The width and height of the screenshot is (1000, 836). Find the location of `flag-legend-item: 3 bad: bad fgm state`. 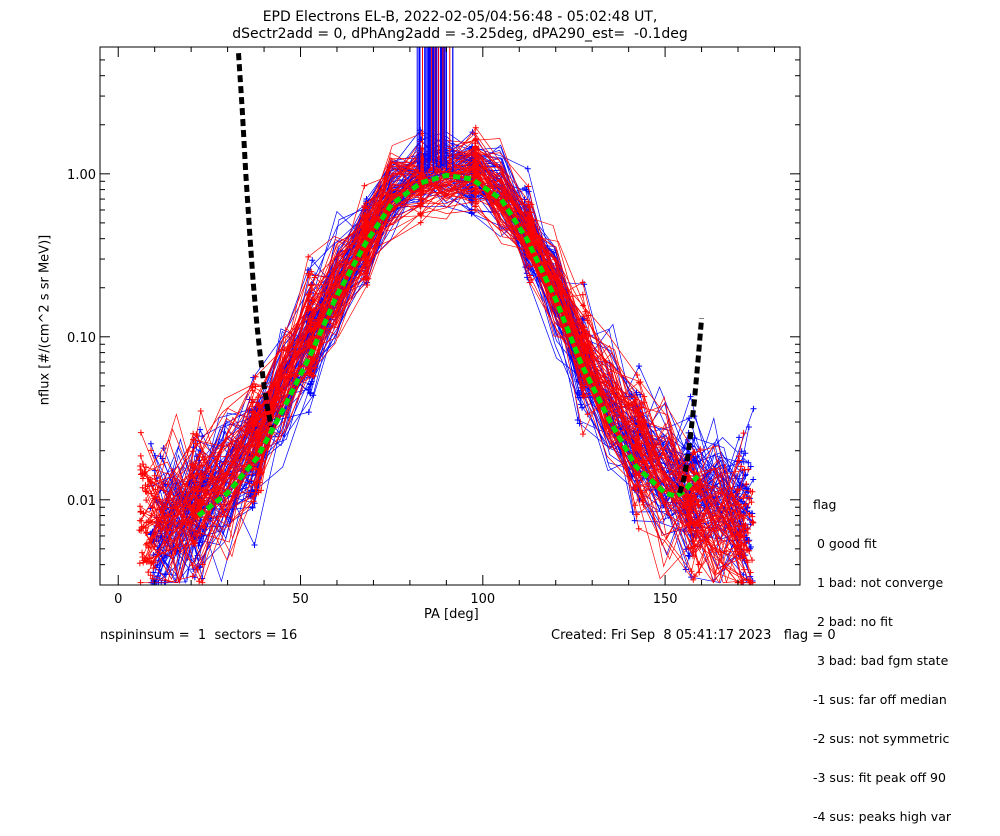

flag-legend-item: 3 bad: bad fgm state is located at coordinates (881, 660).